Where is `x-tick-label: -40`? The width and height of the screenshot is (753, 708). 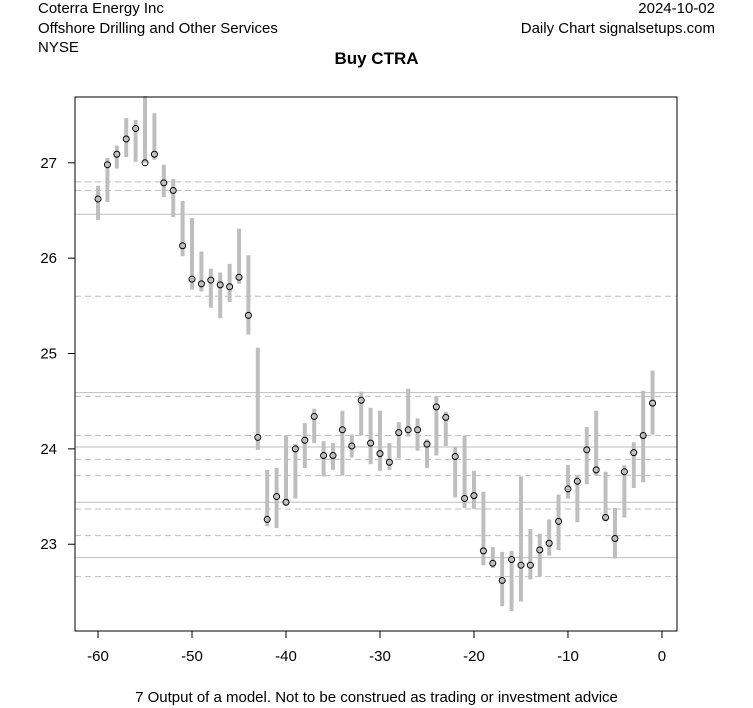
x-tick-label: -40 is located at coordinates (286, 656).